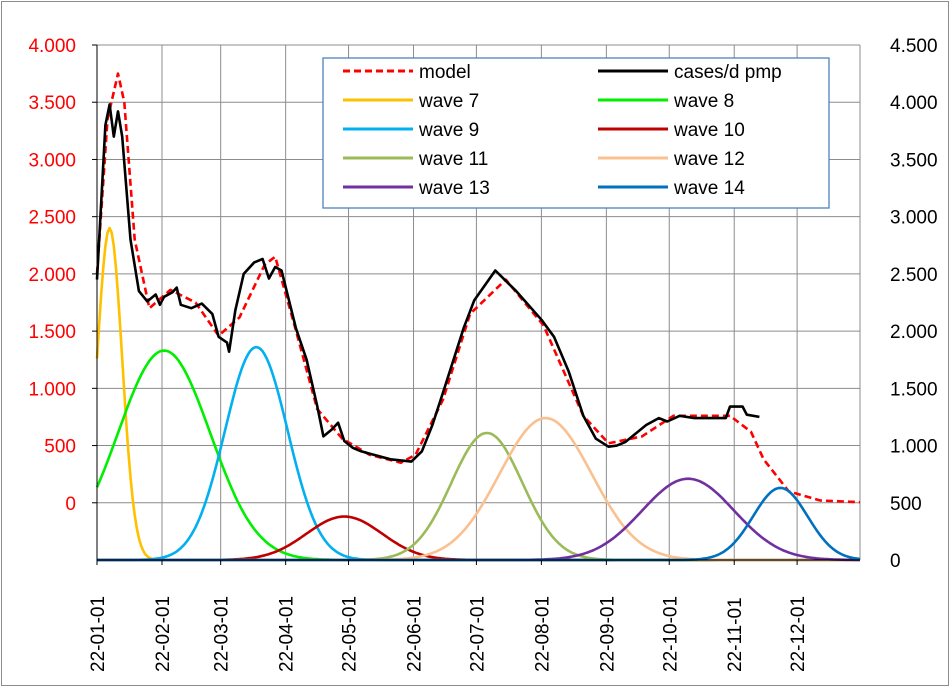 This screenshot has height=689, width=952. I want to click on y-tick-label-right: 3.000, so click(914, 218).